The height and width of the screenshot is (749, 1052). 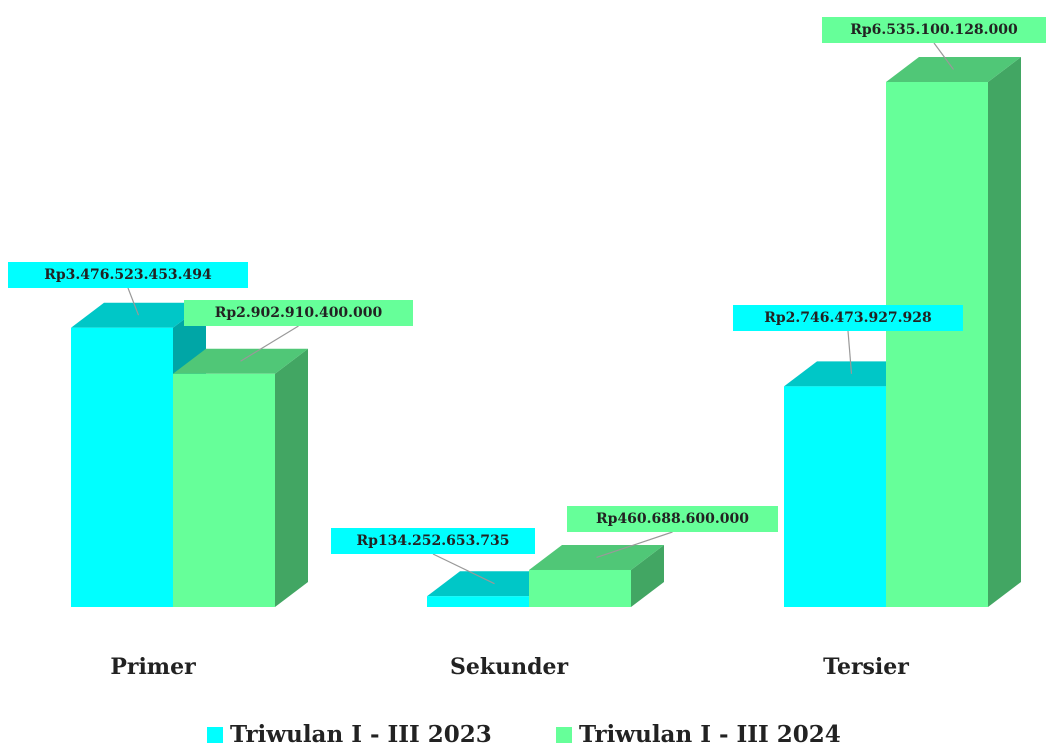 I want to click on value-label: Rp3.476.523.453.494, so click(x=128, y=275).